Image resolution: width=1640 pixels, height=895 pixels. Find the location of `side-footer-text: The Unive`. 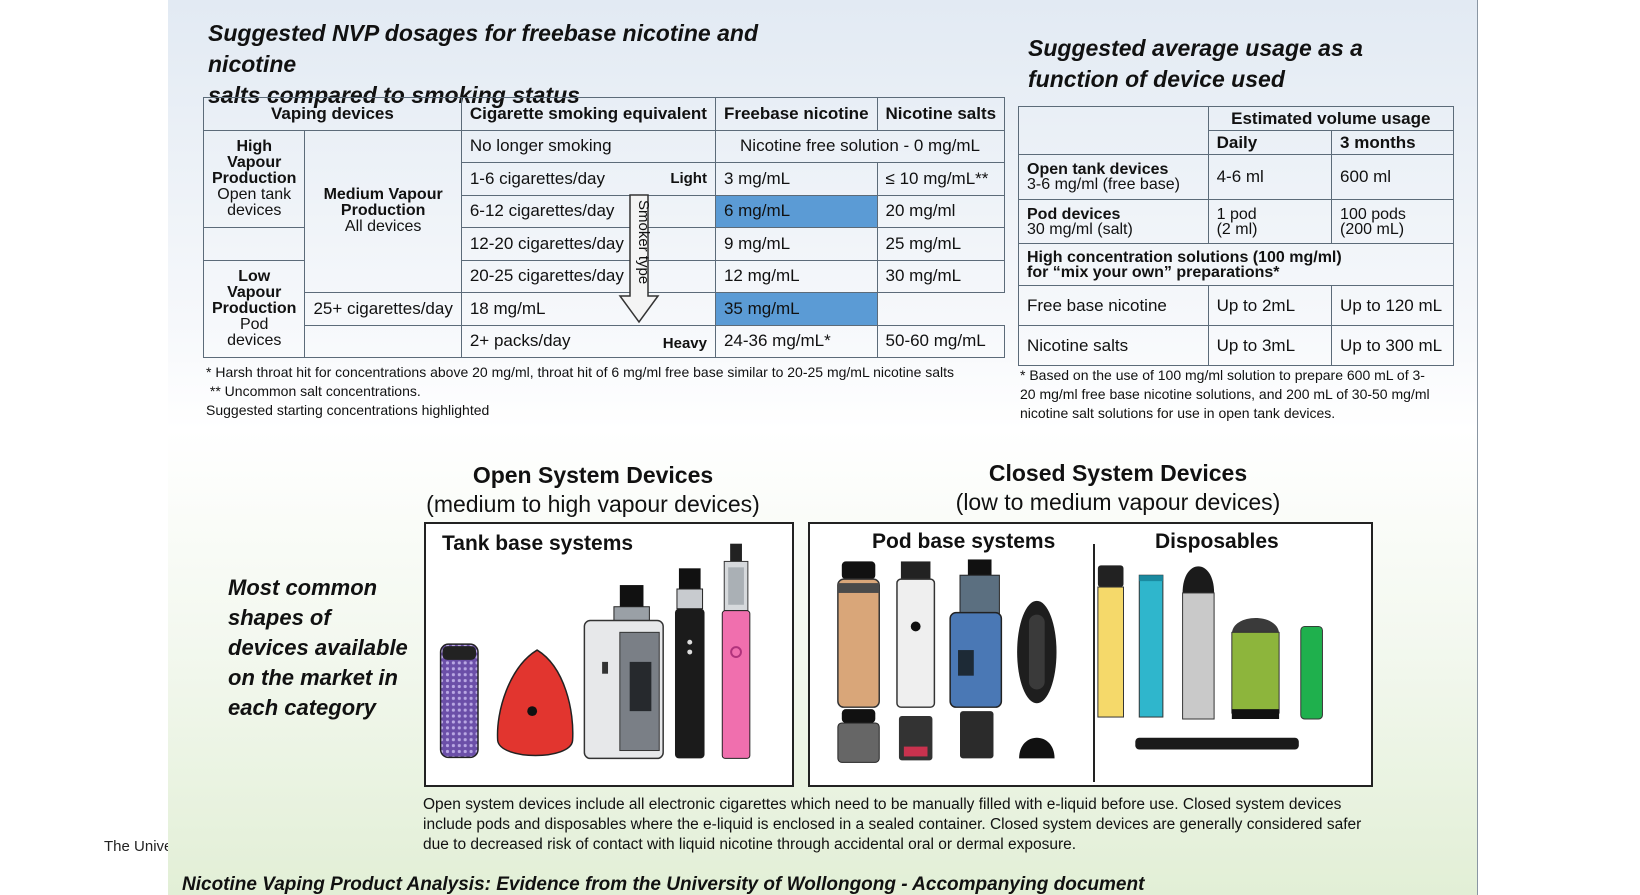

side-footer-text: The Unive is located at coordinates (136, 846).